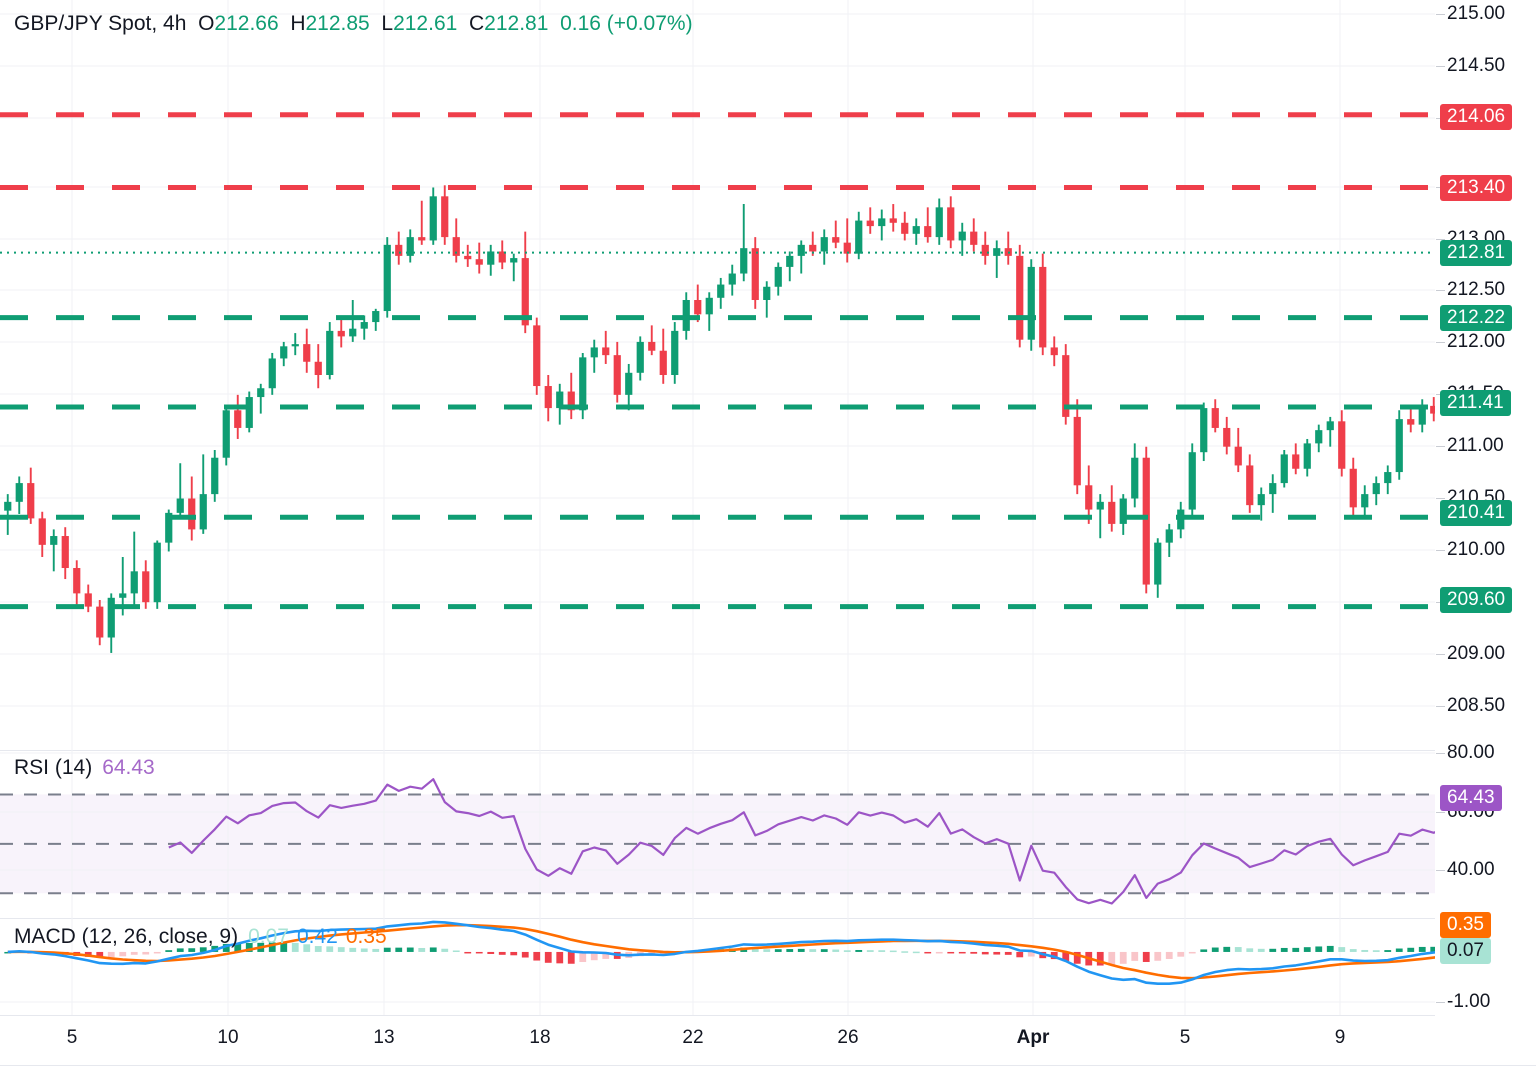 This screenshot has height=1066, width=1536. Describe the element at coordinates (268, 936) in the screenshot. I see `macd-hist-value: 0.07` at that location.